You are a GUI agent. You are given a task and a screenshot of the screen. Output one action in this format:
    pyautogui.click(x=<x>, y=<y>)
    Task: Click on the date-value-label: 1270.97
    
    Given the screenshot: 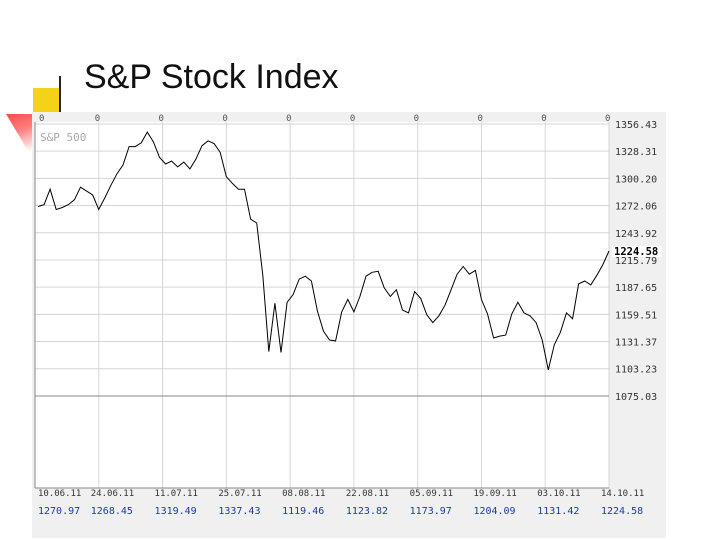 What is the action you would take?
    pyautogui.click(x=59, y=511)
    